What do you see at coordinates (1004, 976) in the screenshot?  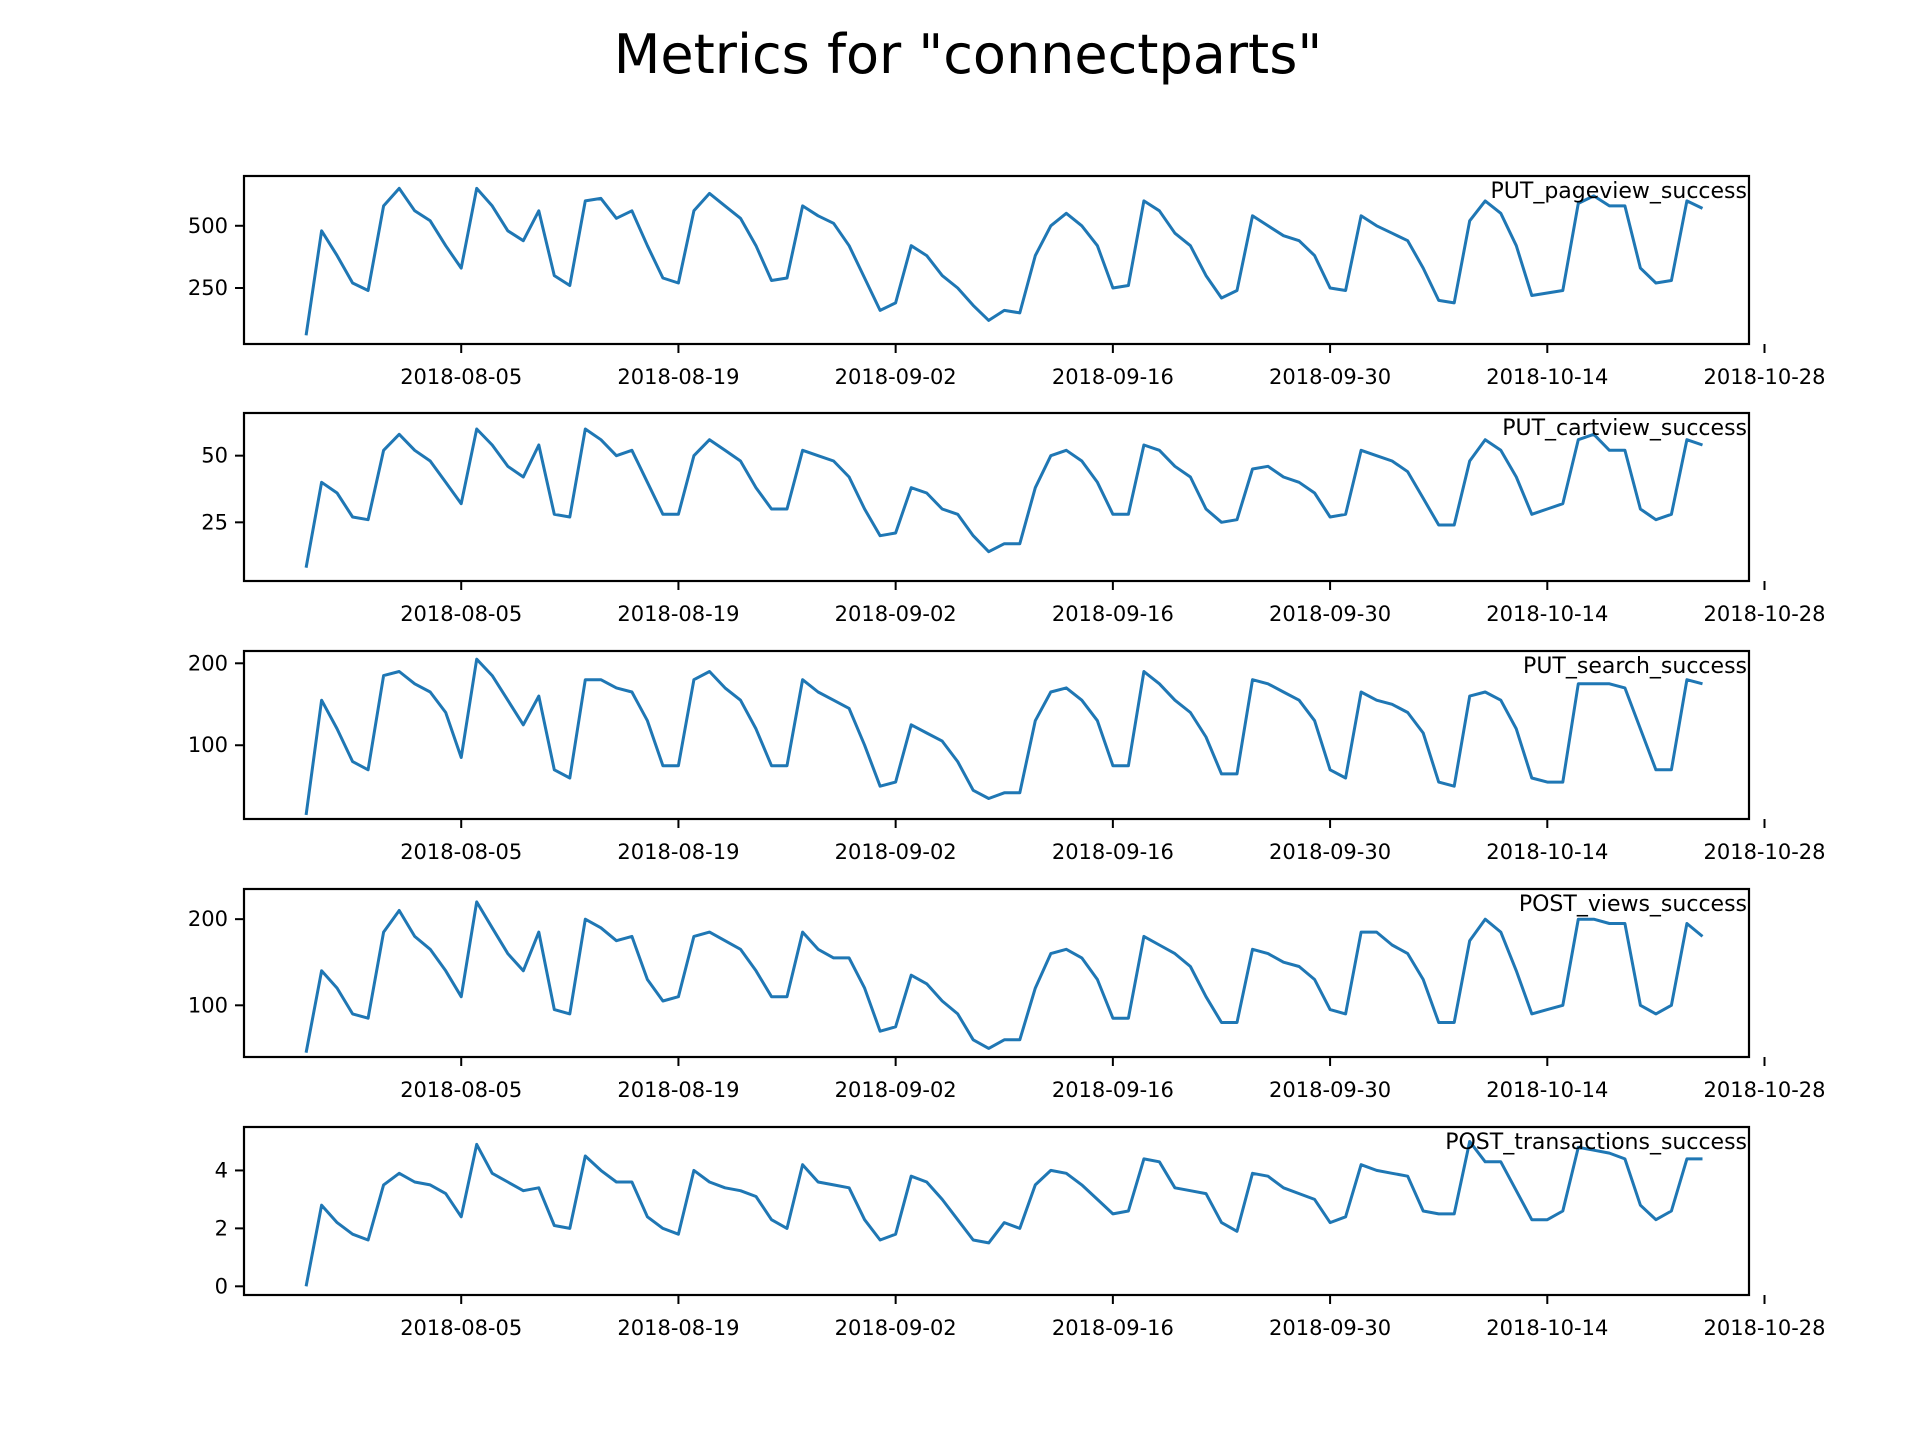 I see `series-line-POST_views_success` at bounding box center [1004, 976].